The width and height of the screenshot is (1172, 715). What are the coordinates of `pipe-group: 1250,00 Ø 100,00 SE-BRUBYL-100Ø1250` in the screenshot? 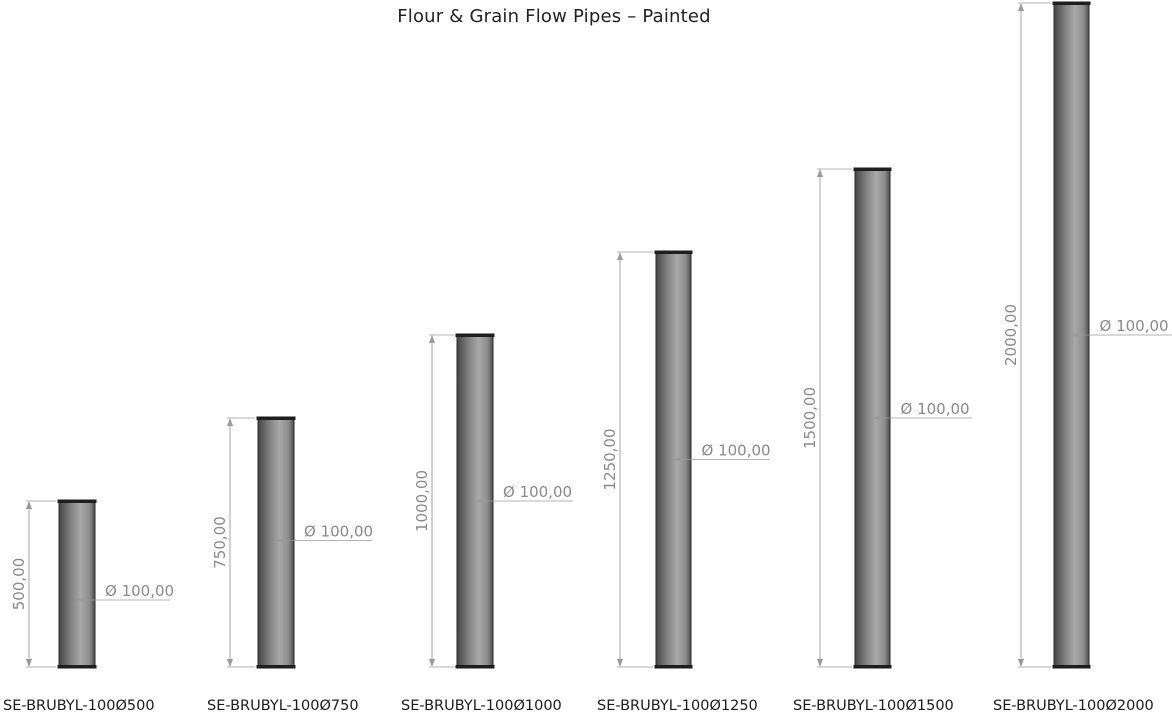 It's located at (684, 482).